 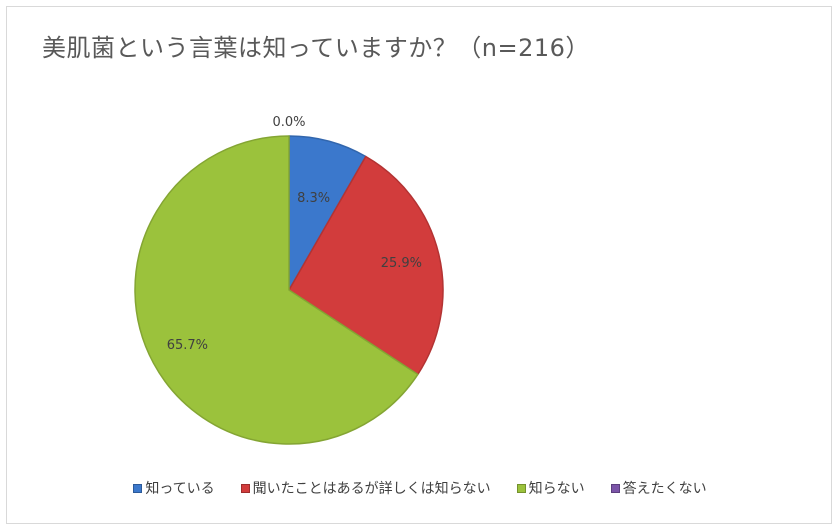 I want to click on legend-item-no-answer: 答えたくない, so click(x=658, y=488).